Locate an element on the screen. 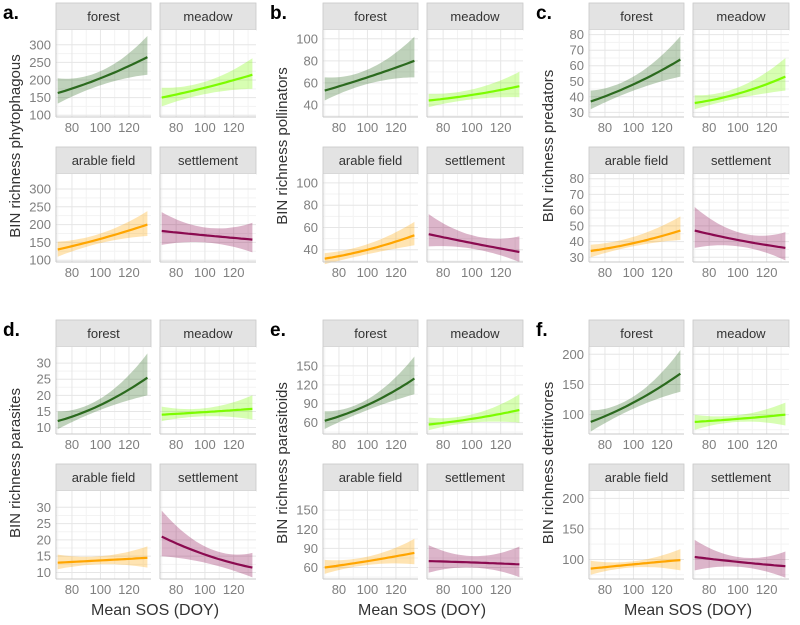 Image resolution: width=800 pixels, height=625 pixels. panel-label: a. is located at coordinates (11, 13).